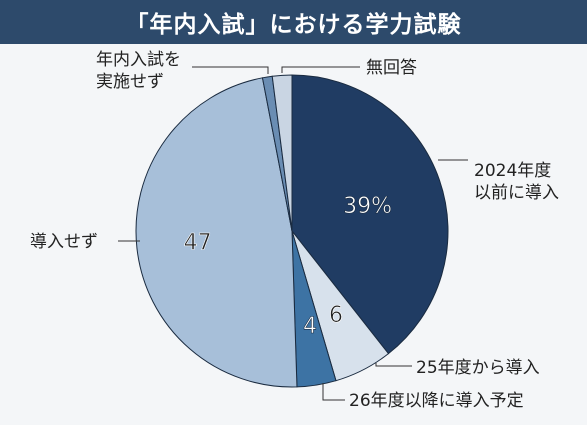  What do you see at coordinates (516, 193) in the screenshot?
I see `slice-category-label-0-line-1: 以前に導入` at bounding box center [516, 193].